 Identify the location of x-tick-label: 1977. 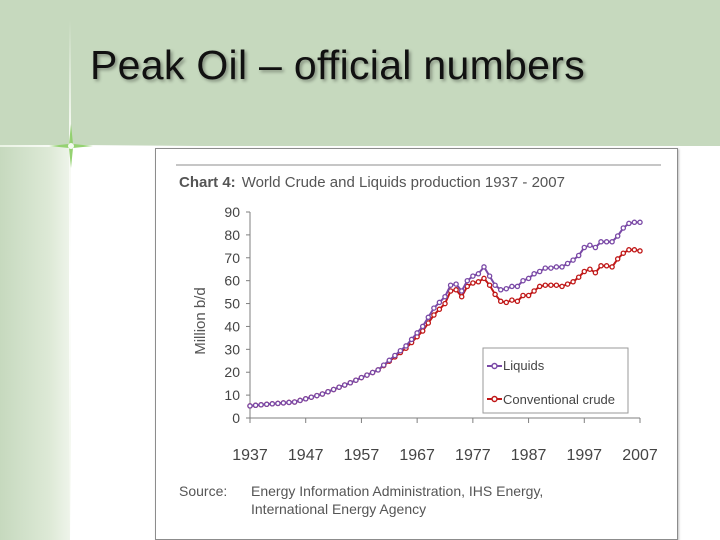
(473, 455).